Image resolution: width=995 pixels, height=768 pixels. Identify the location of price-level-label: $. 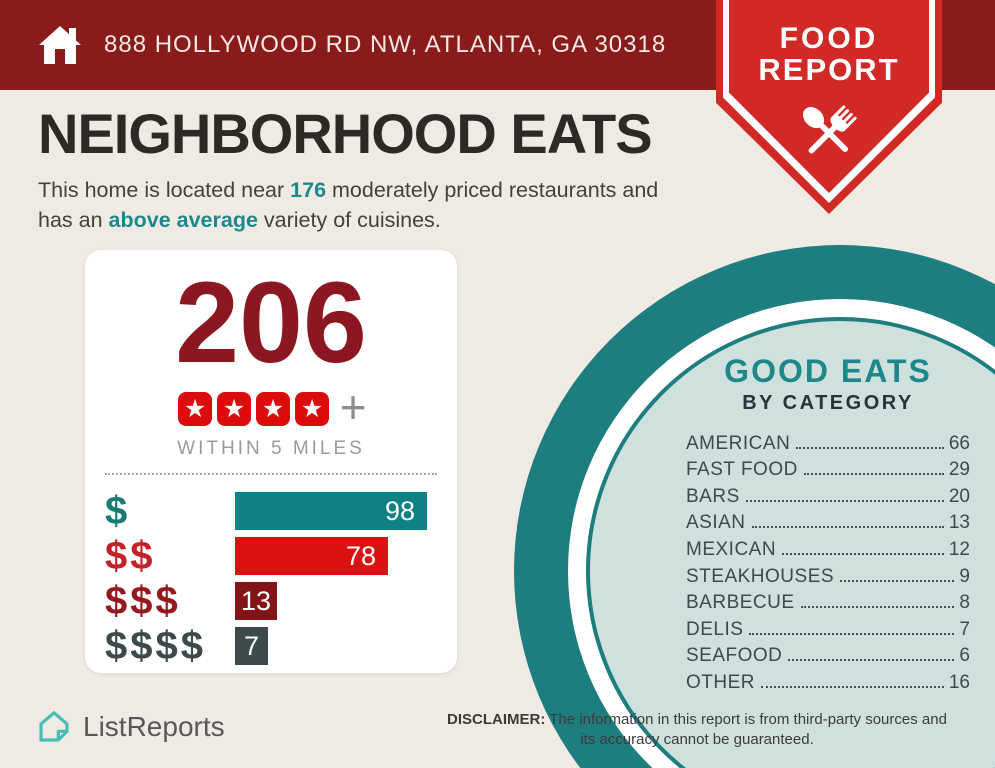
(118, 511).